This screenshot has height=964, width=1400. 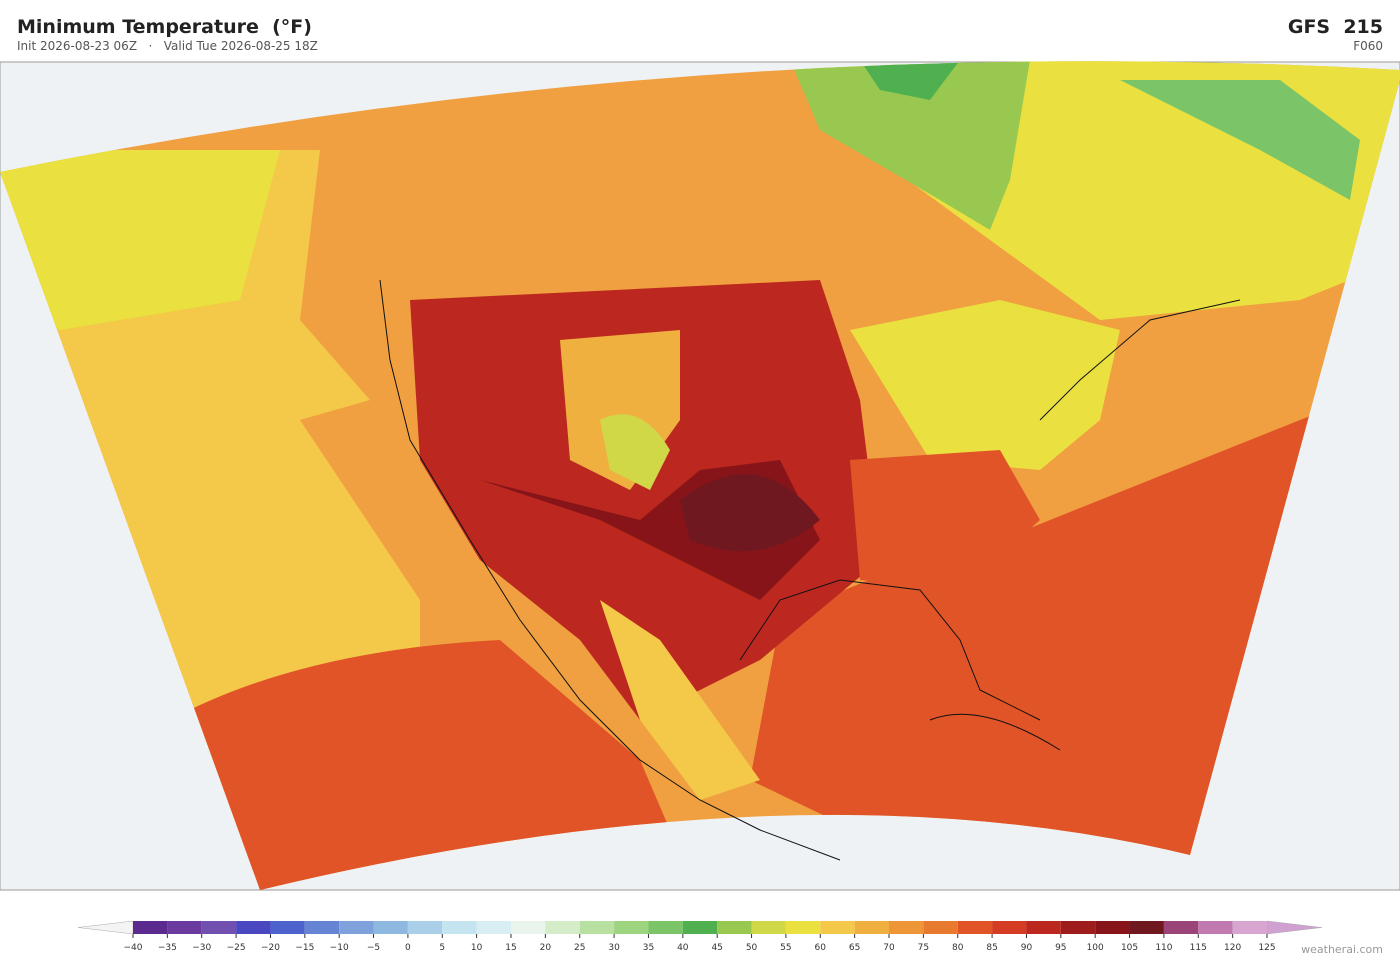 I want to click on colorbar-tick-label: 25, so click(x=579, y=948).